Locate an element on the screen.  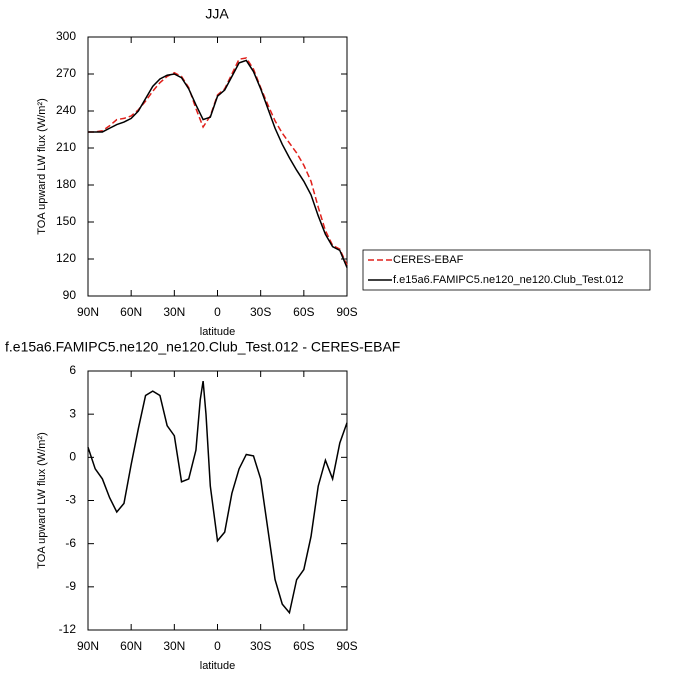
y-tick-label: 0 is located at coordinates (72, 457).